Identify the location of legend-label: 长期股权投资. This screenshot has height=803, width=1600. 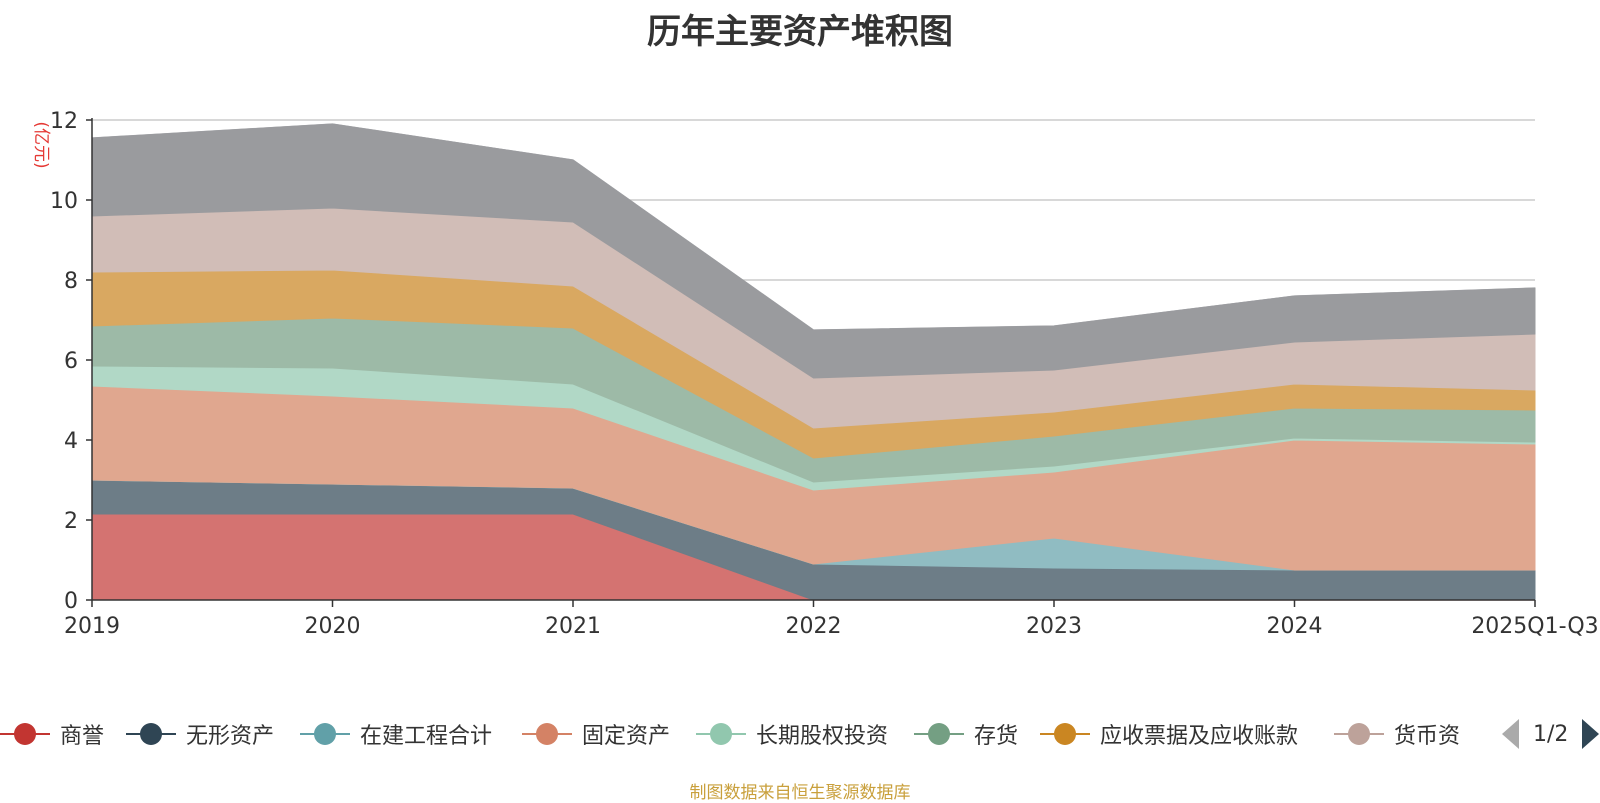
(822, 736).